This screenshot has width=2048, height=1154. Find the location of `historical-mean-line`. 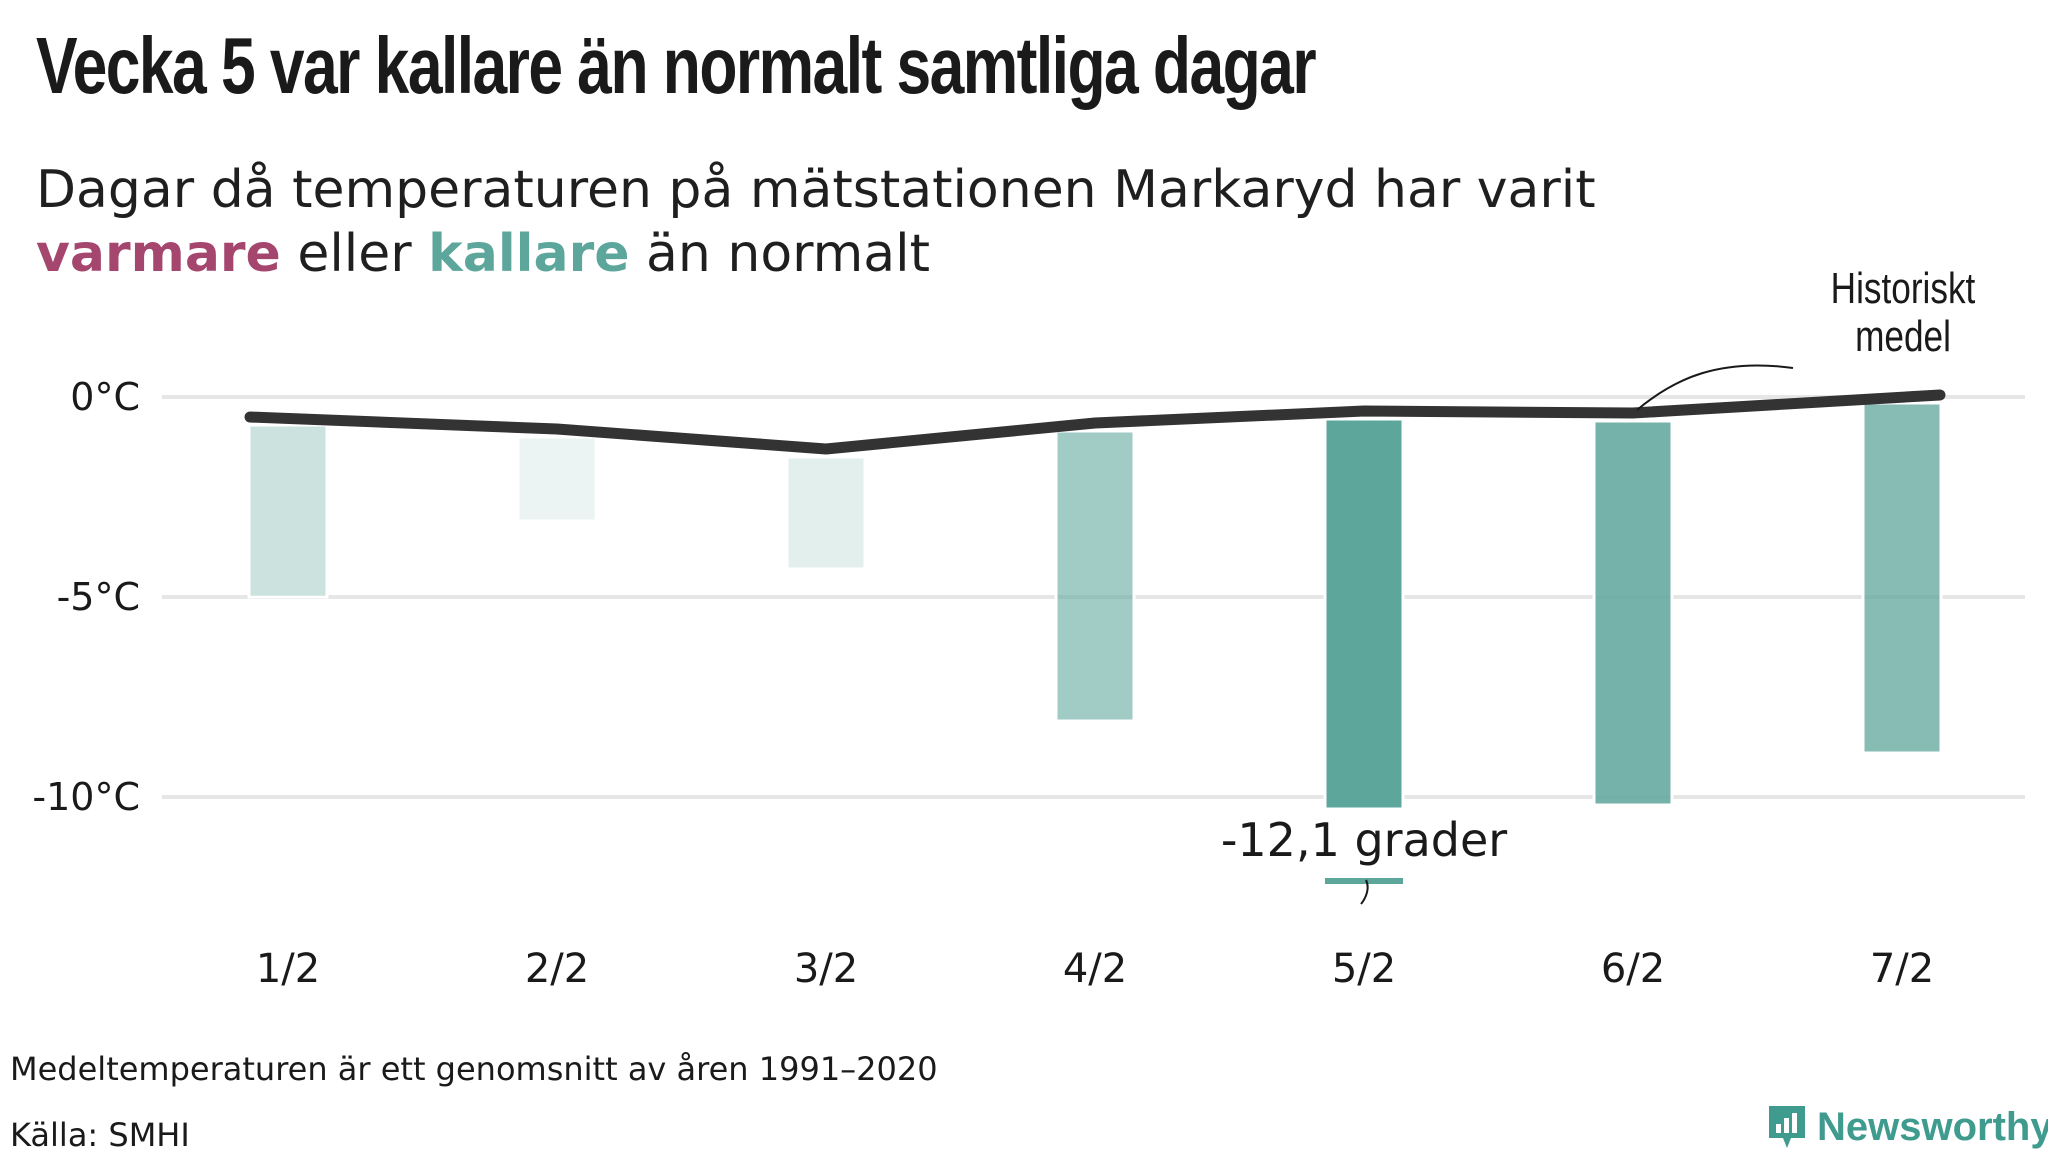

historical-mean-line is located at coordinates (1095, 422).